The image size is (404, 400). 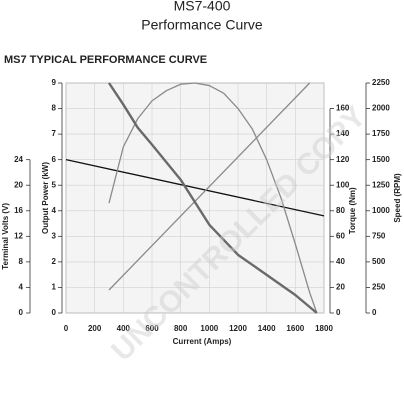 What do you see at coordinates (238, 328) in the screenshot?
I see `x-tick-label: 1200` at bounding box center [238, 328].